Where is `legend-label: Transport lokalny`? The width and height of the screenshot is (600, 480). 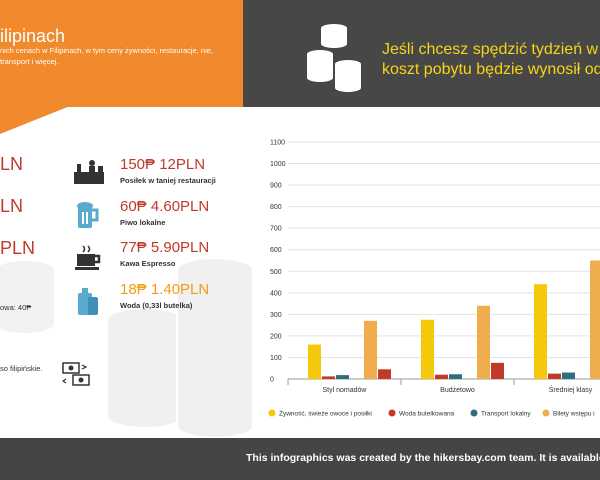 legend-label: Transport lokalny is located at coordinates (506, 414).